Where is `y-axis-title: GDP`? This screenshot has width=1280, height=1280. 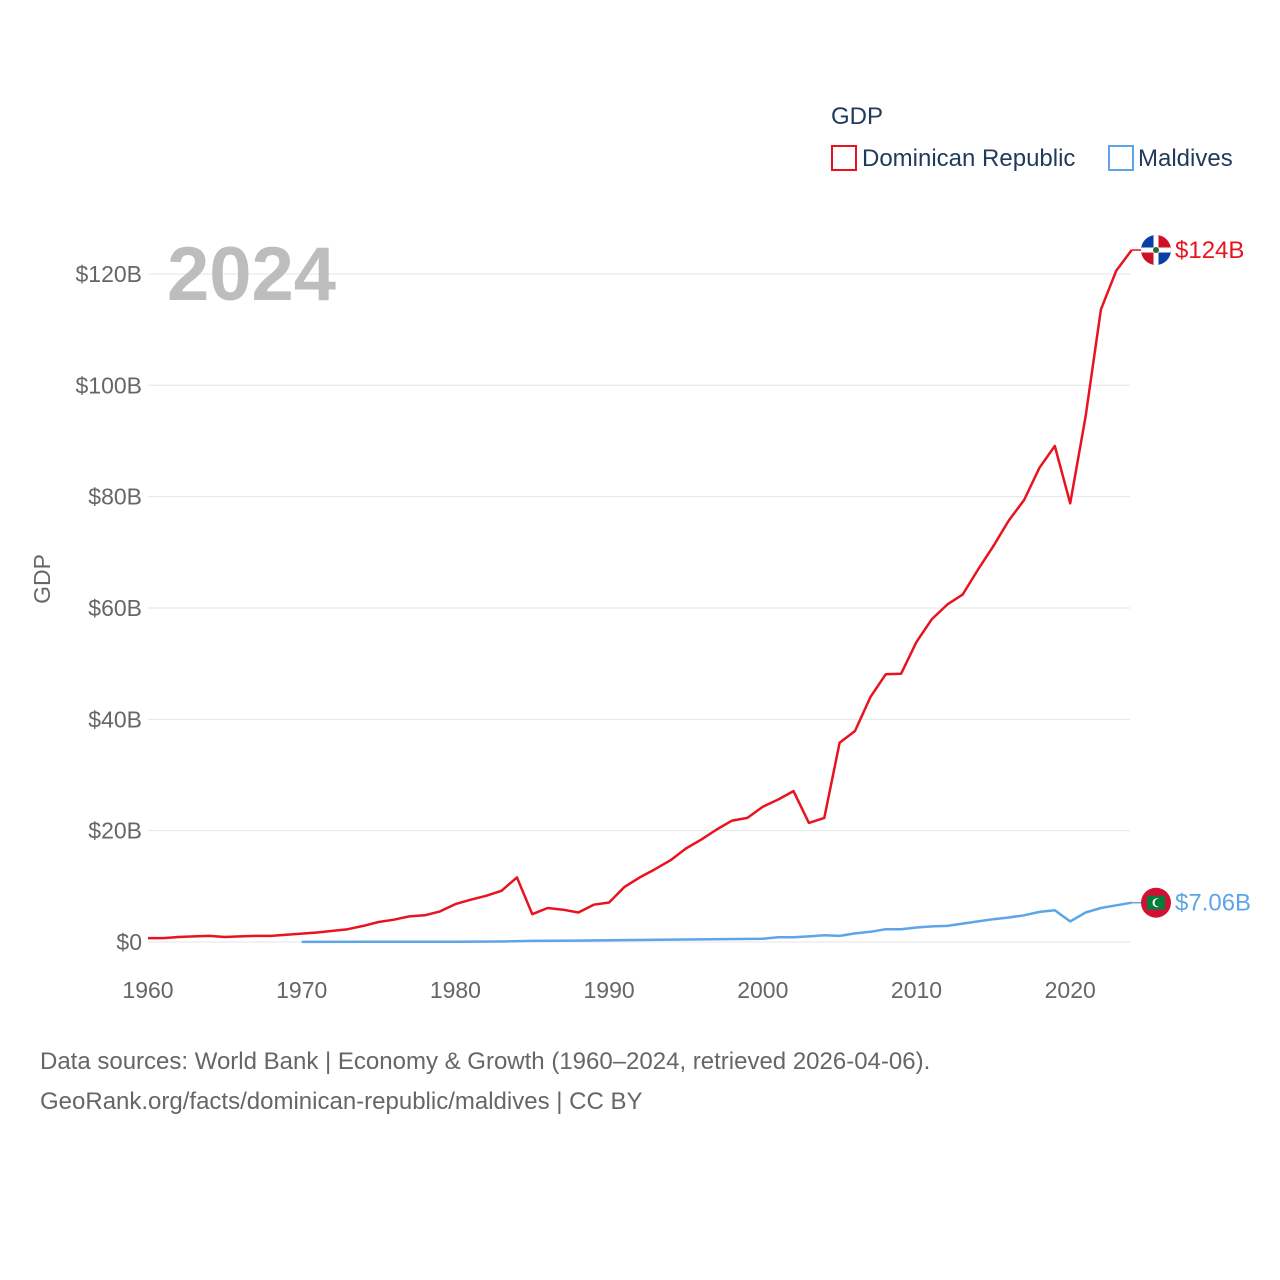 y-axis-title: GDP is located at coordinates (42, 579).